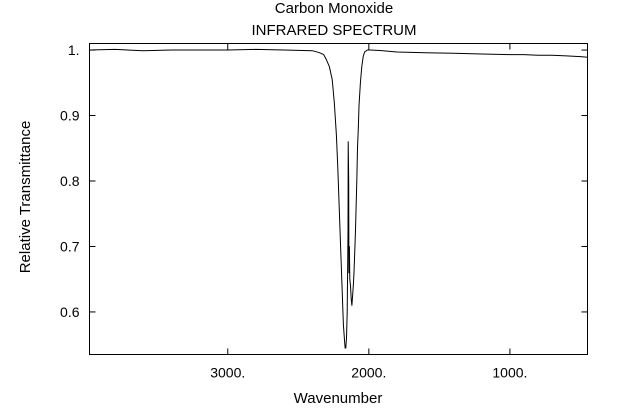 The image size is (622, 413). I want to click on x-tick-label: 1000., so click(509, 373).